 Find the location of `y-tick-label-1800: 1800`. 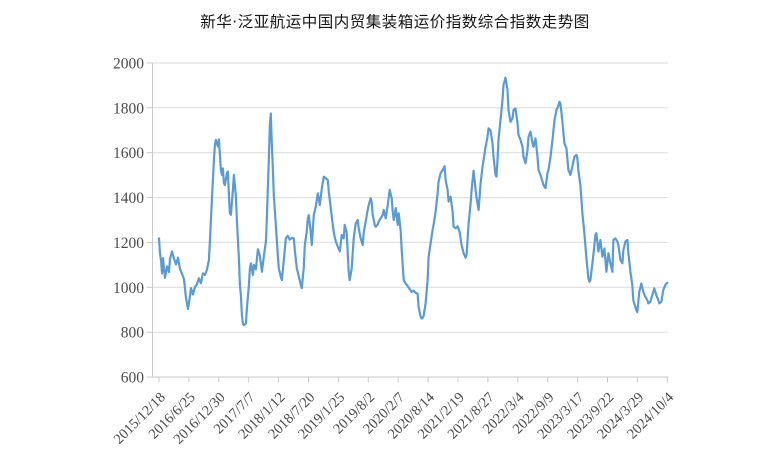

y-tick-label-1800: 1800 is located at coordinates (128, 108).